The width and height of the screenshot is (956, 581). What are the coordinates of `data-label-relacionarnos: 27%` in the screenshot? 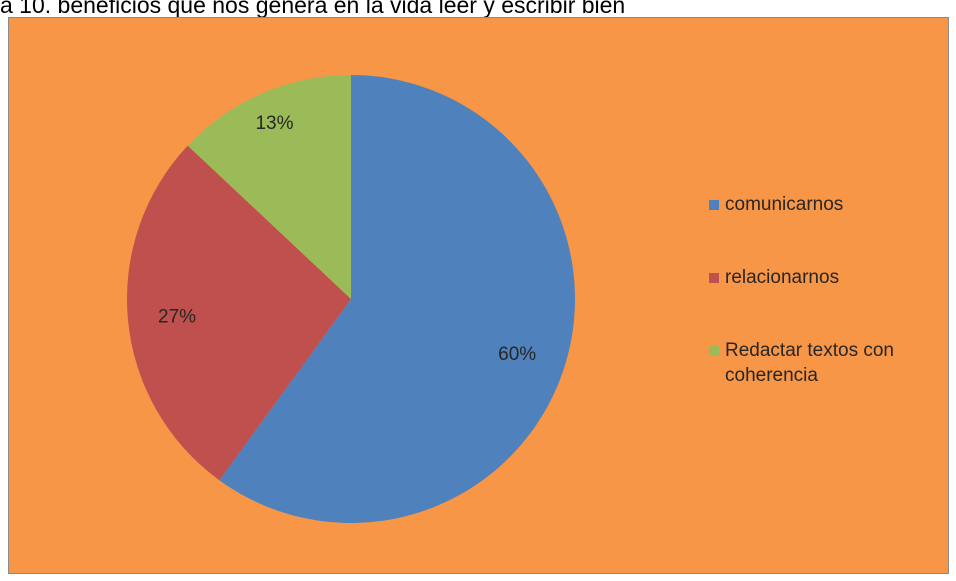 It's located at (177, 316).